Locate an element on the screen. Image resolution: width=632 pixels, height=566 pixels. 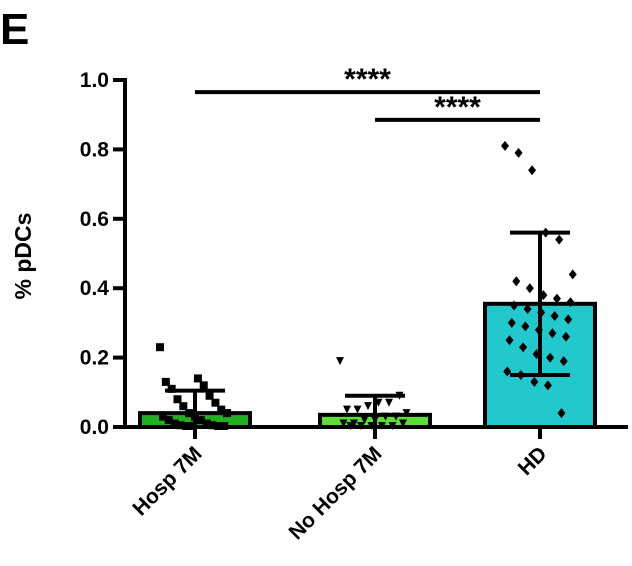
significance-label-0: **** is located at coordinates (367, 79).